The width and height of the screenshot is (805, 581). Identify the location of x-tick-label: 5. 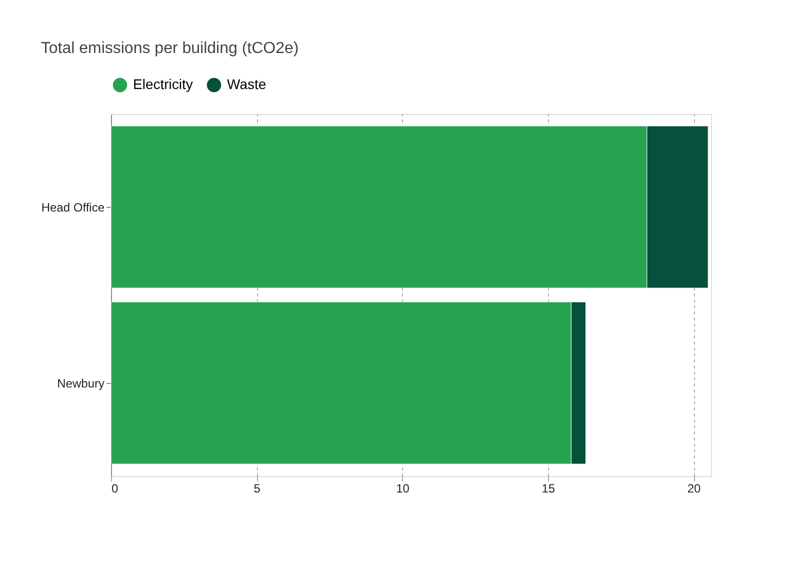
(257, 489).